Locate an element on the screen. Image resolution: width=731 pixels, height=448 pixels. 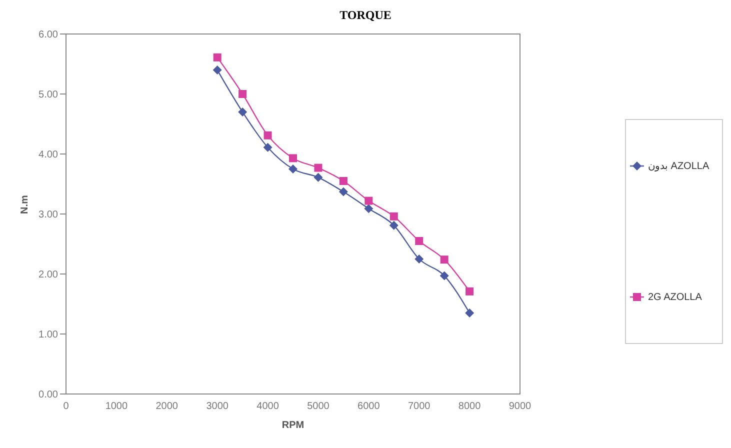
y-tick-label: 0.00 is located at coordinates (48, 395).